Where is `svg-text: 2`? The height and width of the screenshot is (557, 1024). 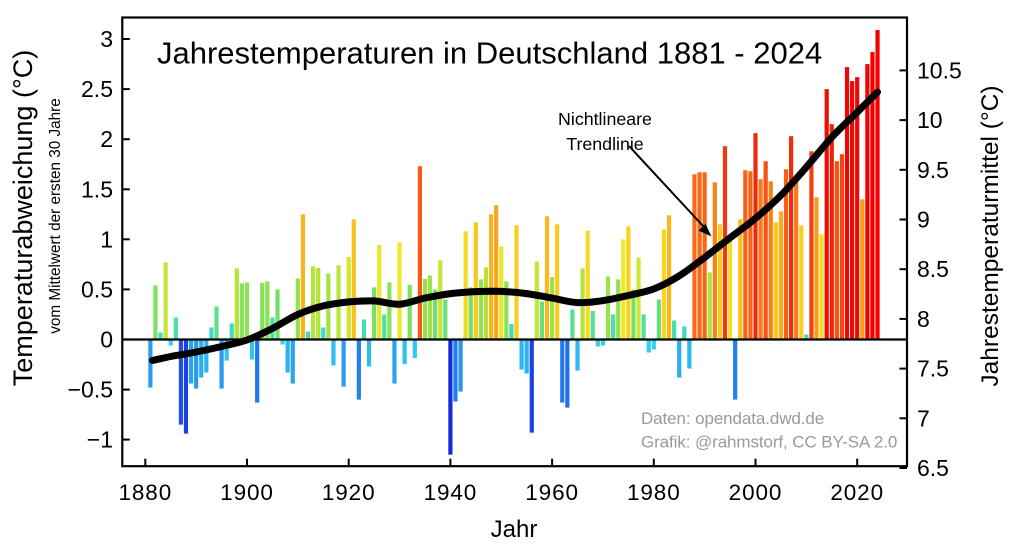
svg-text: 2 is located at coordinates (106, 139).